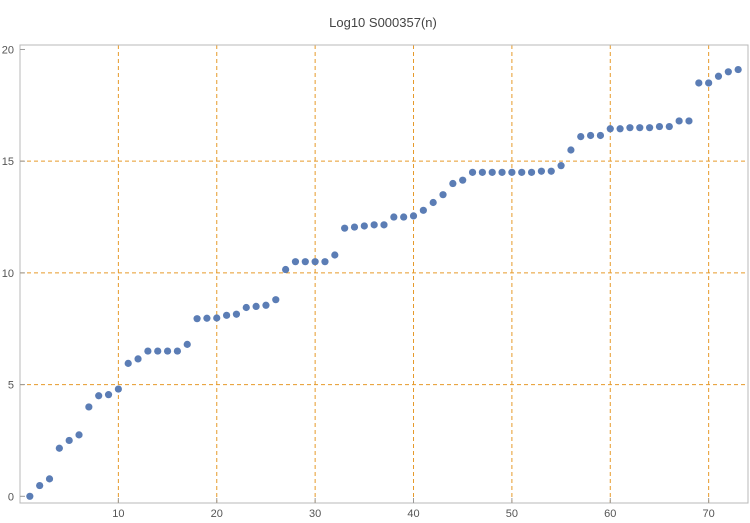 This screenshot has width=750, height=523. I want to click on y-tick-label: 10, so click(8, 274).